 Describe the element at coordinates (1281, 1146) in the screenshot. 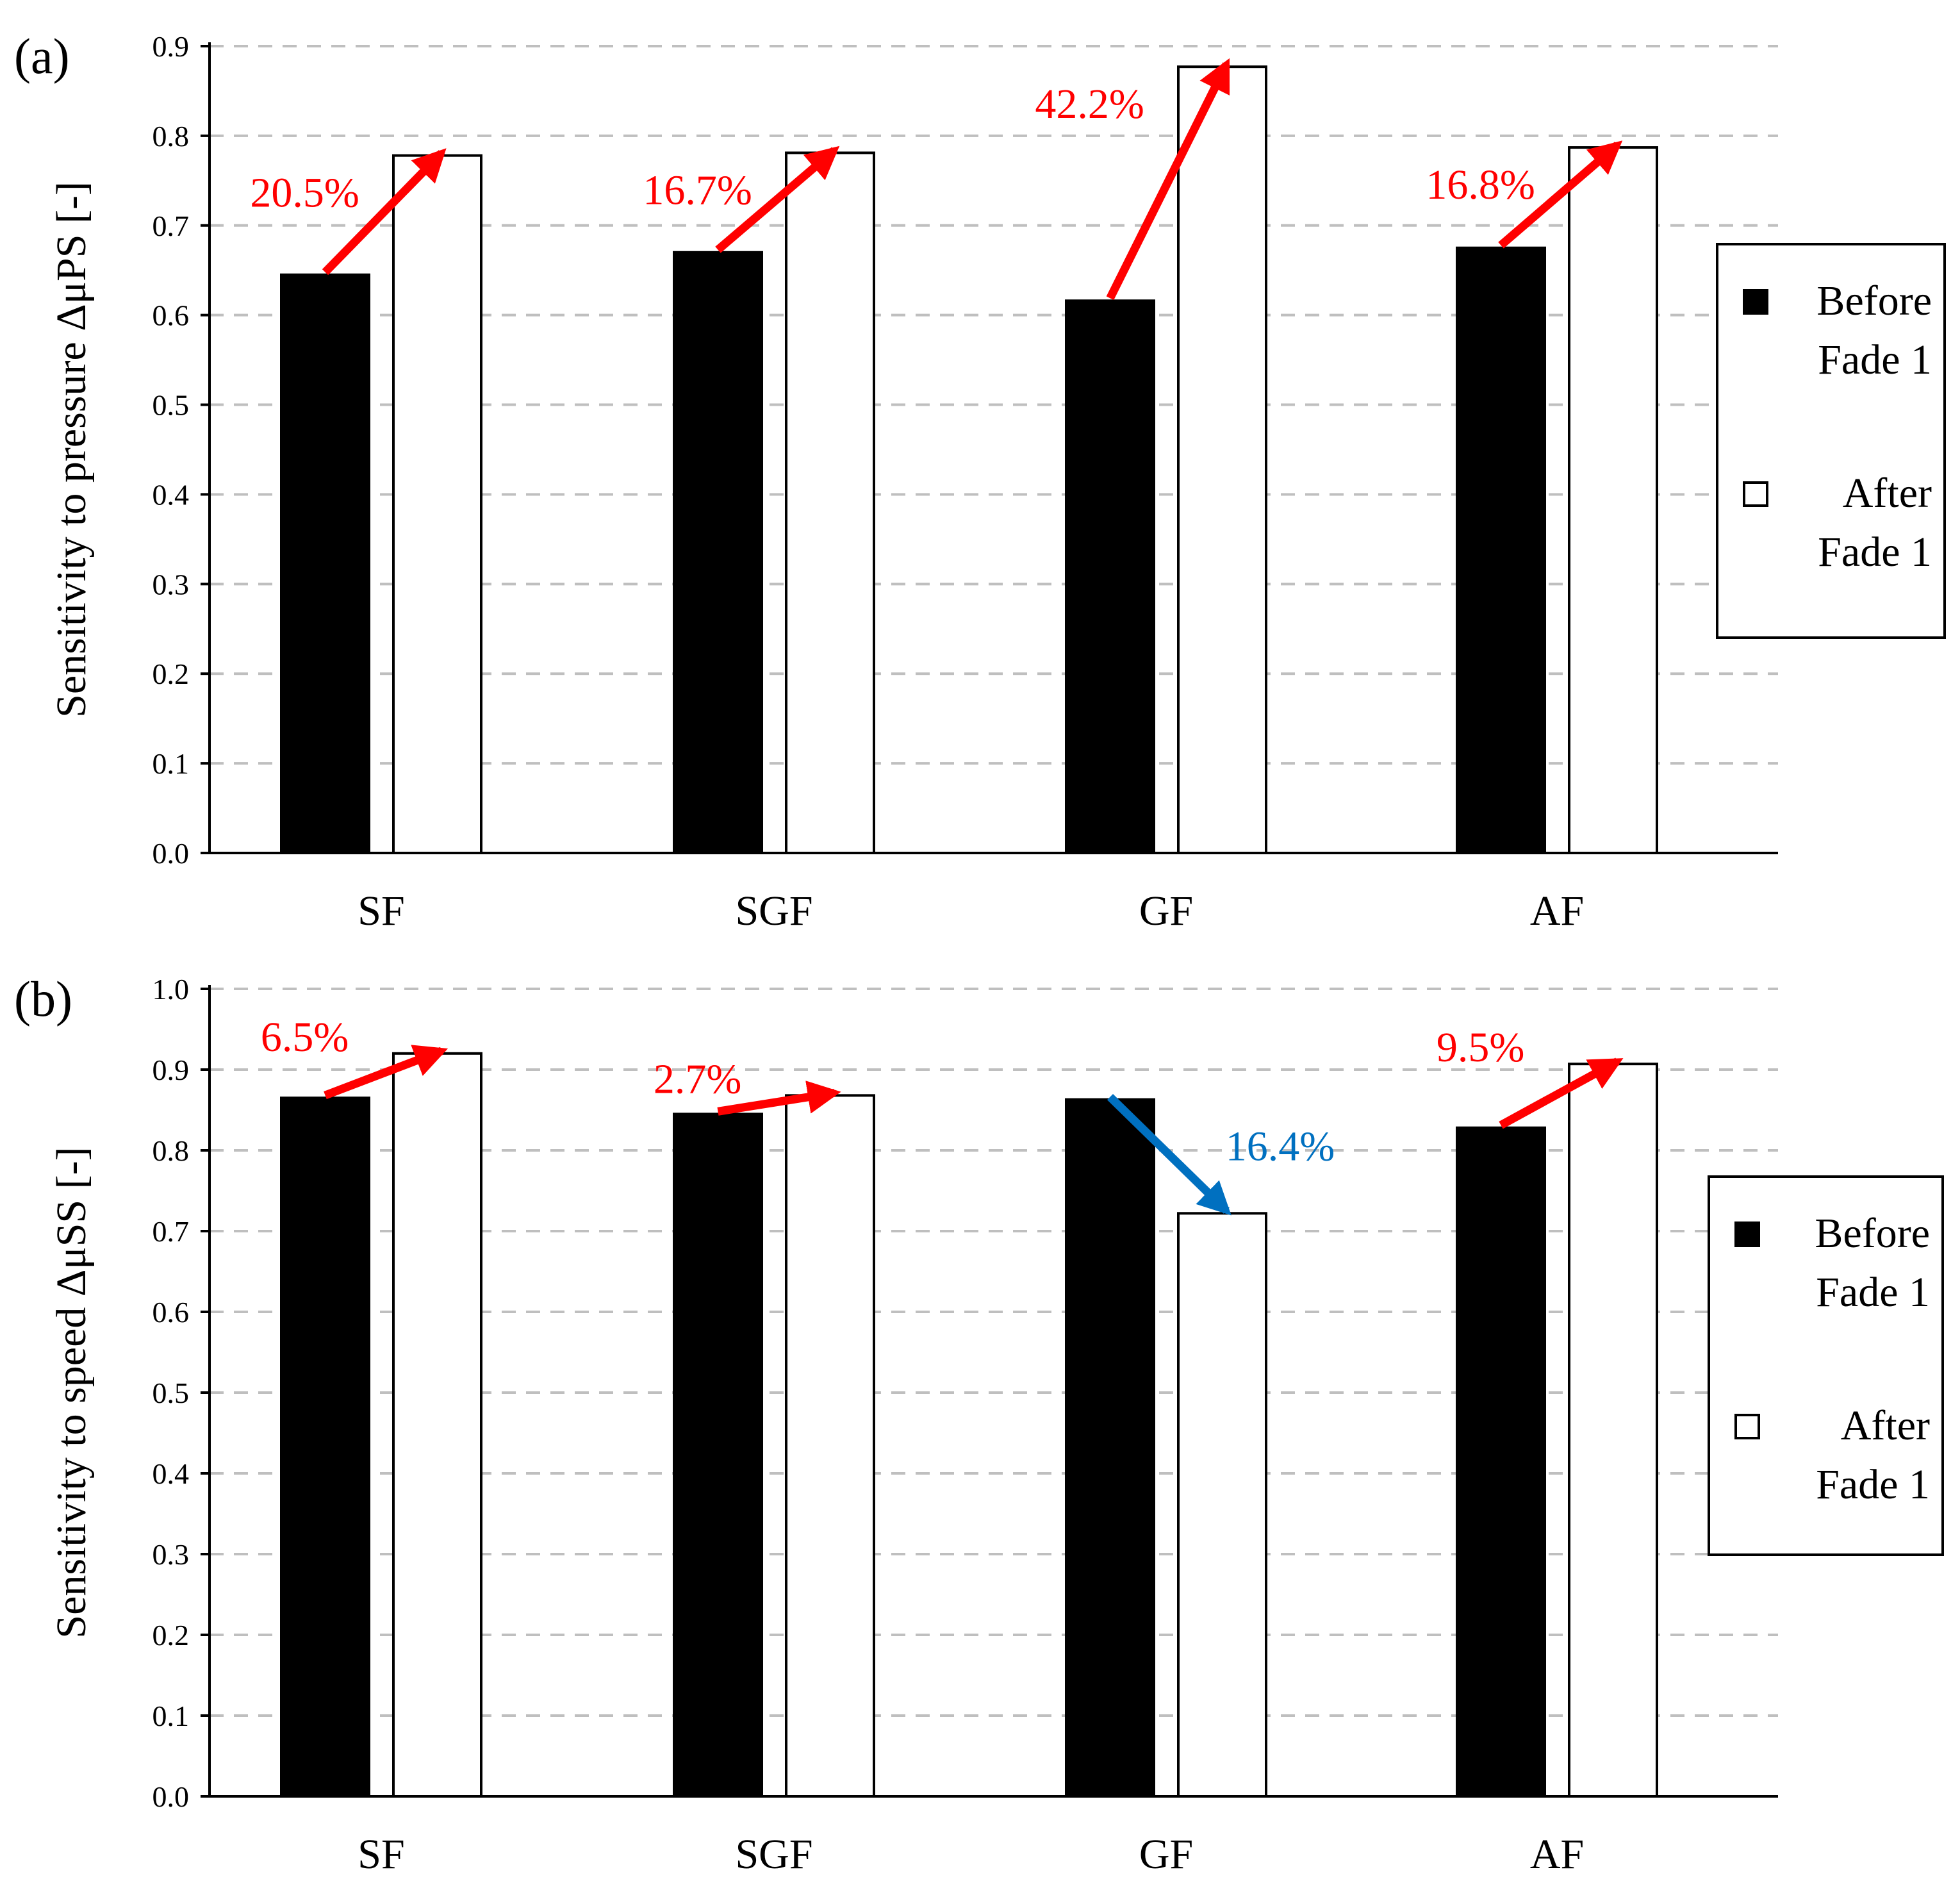

I see `change-label-gf: 16.4%` at that location.